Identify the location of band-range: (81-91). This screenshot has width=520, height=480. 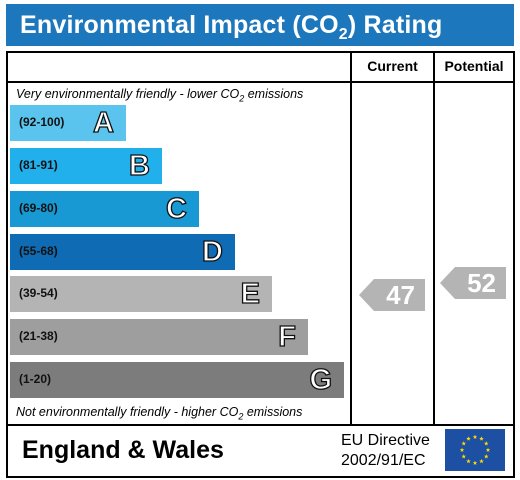
(38, 165).